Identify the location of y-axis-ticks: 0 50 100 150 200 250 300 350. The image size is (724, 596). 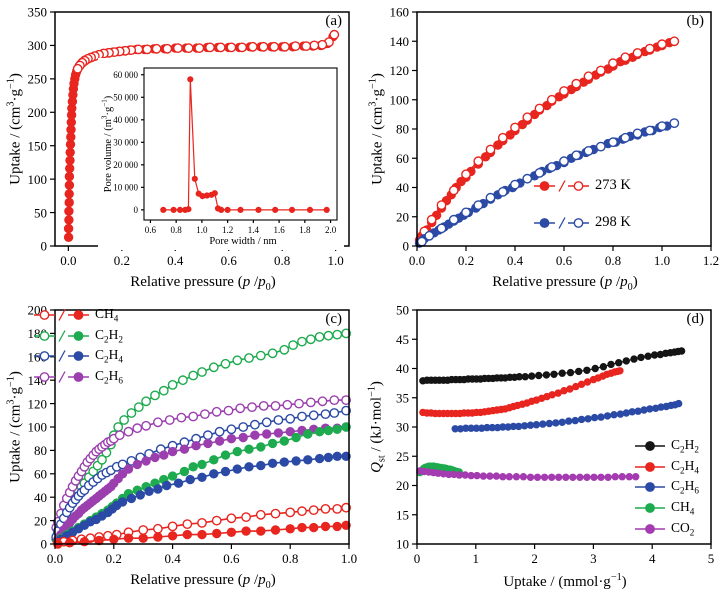
(41, 129).